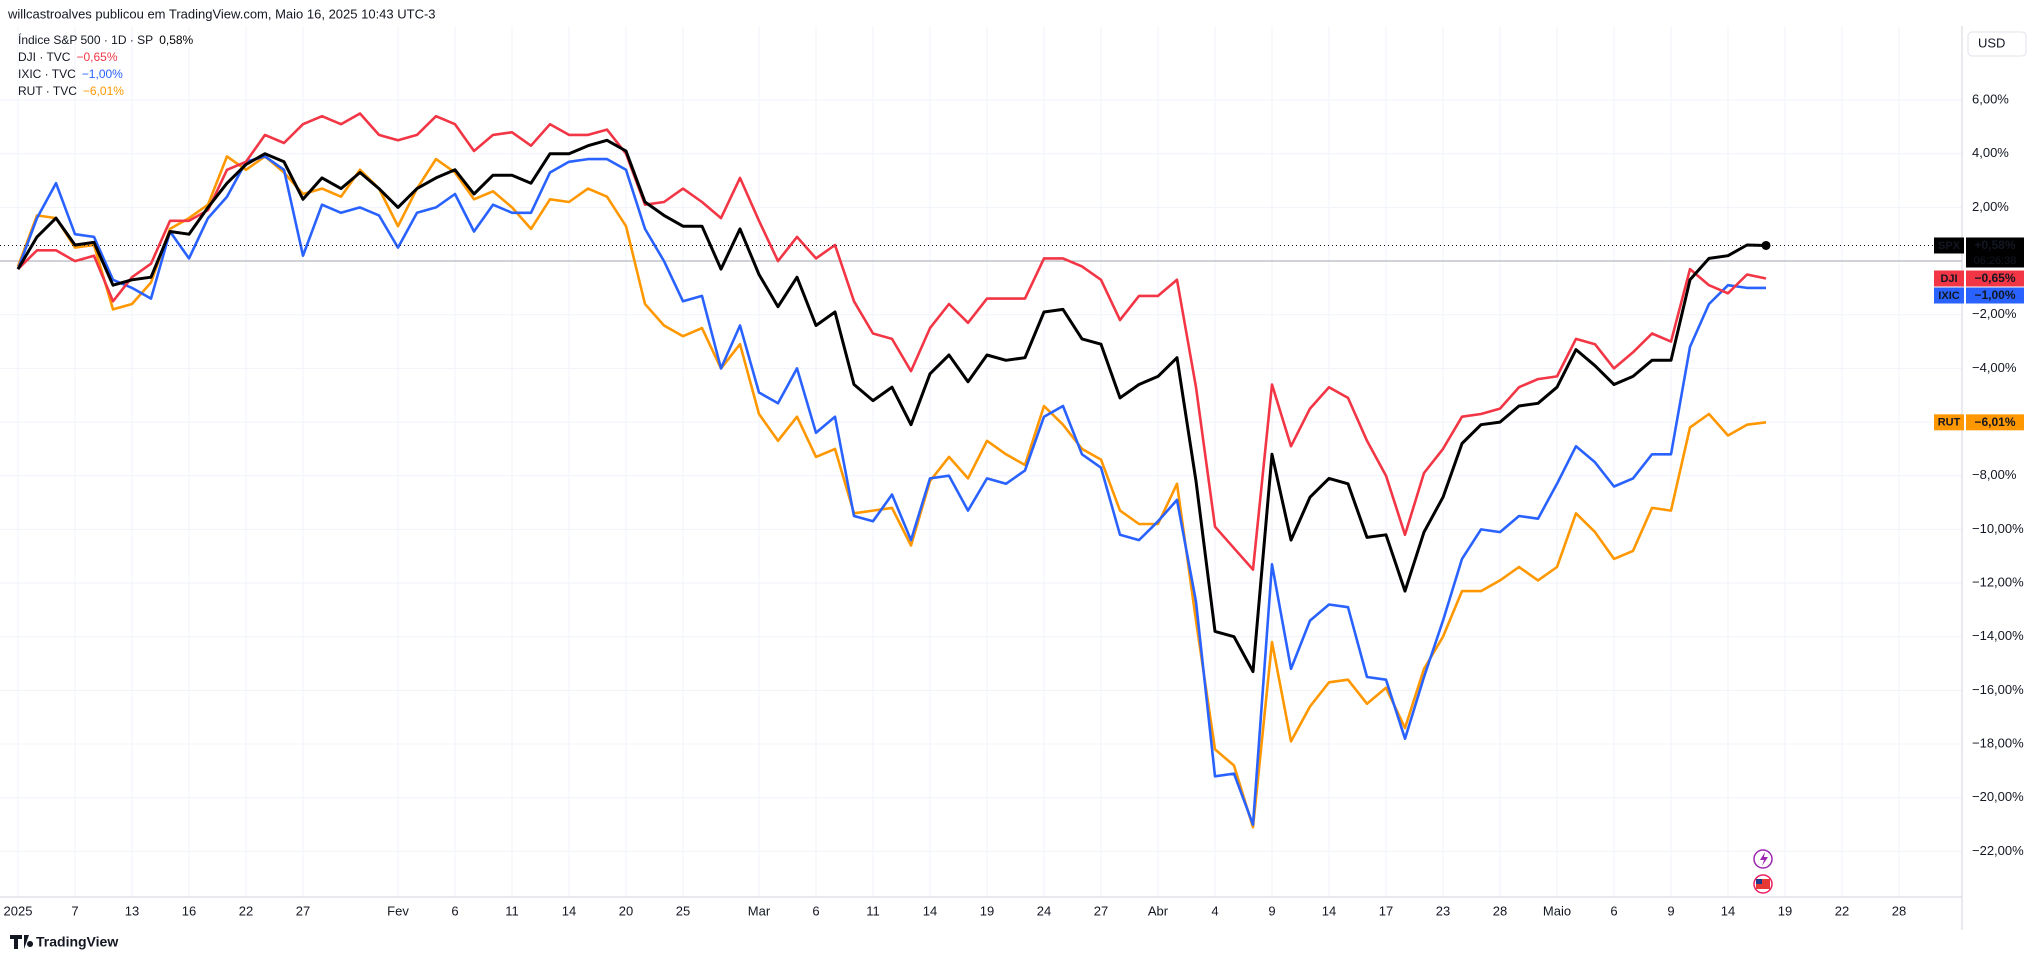 The width and height of the screenshot is (2039, 961). Describe the element at coordinates (1386, 910) in the screenshot. I see `x-tick-label: 17` at that location.